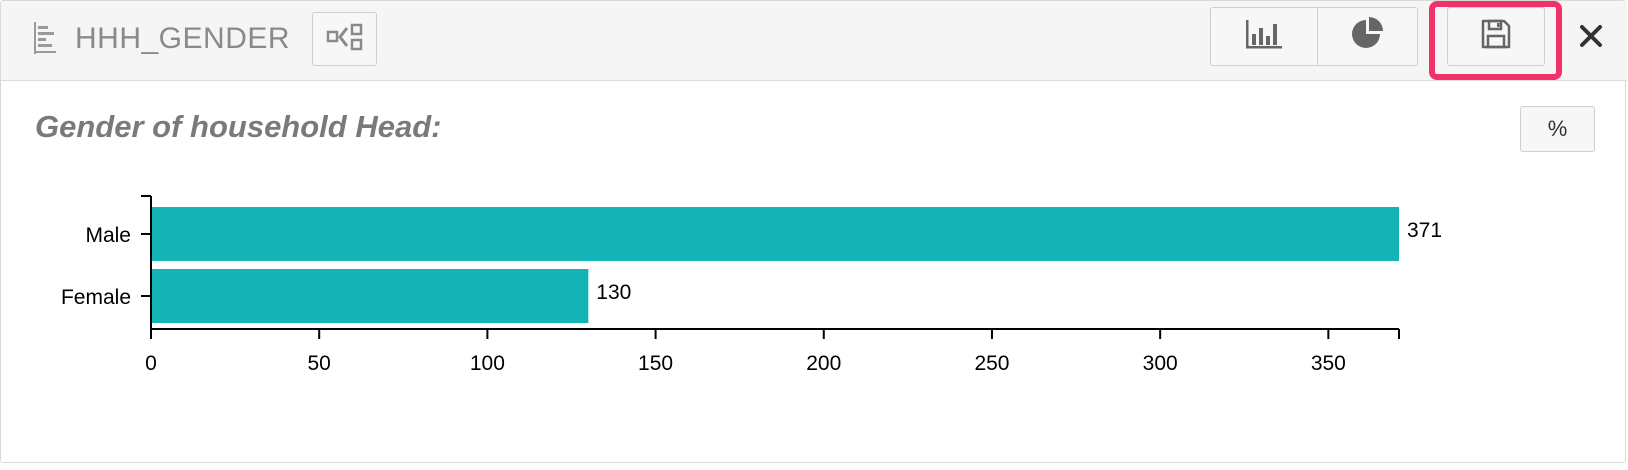  What do you see at coordinates (46, 38) in the screenshot?
I see `bar-list-icon` at bounding box center [46, 38].